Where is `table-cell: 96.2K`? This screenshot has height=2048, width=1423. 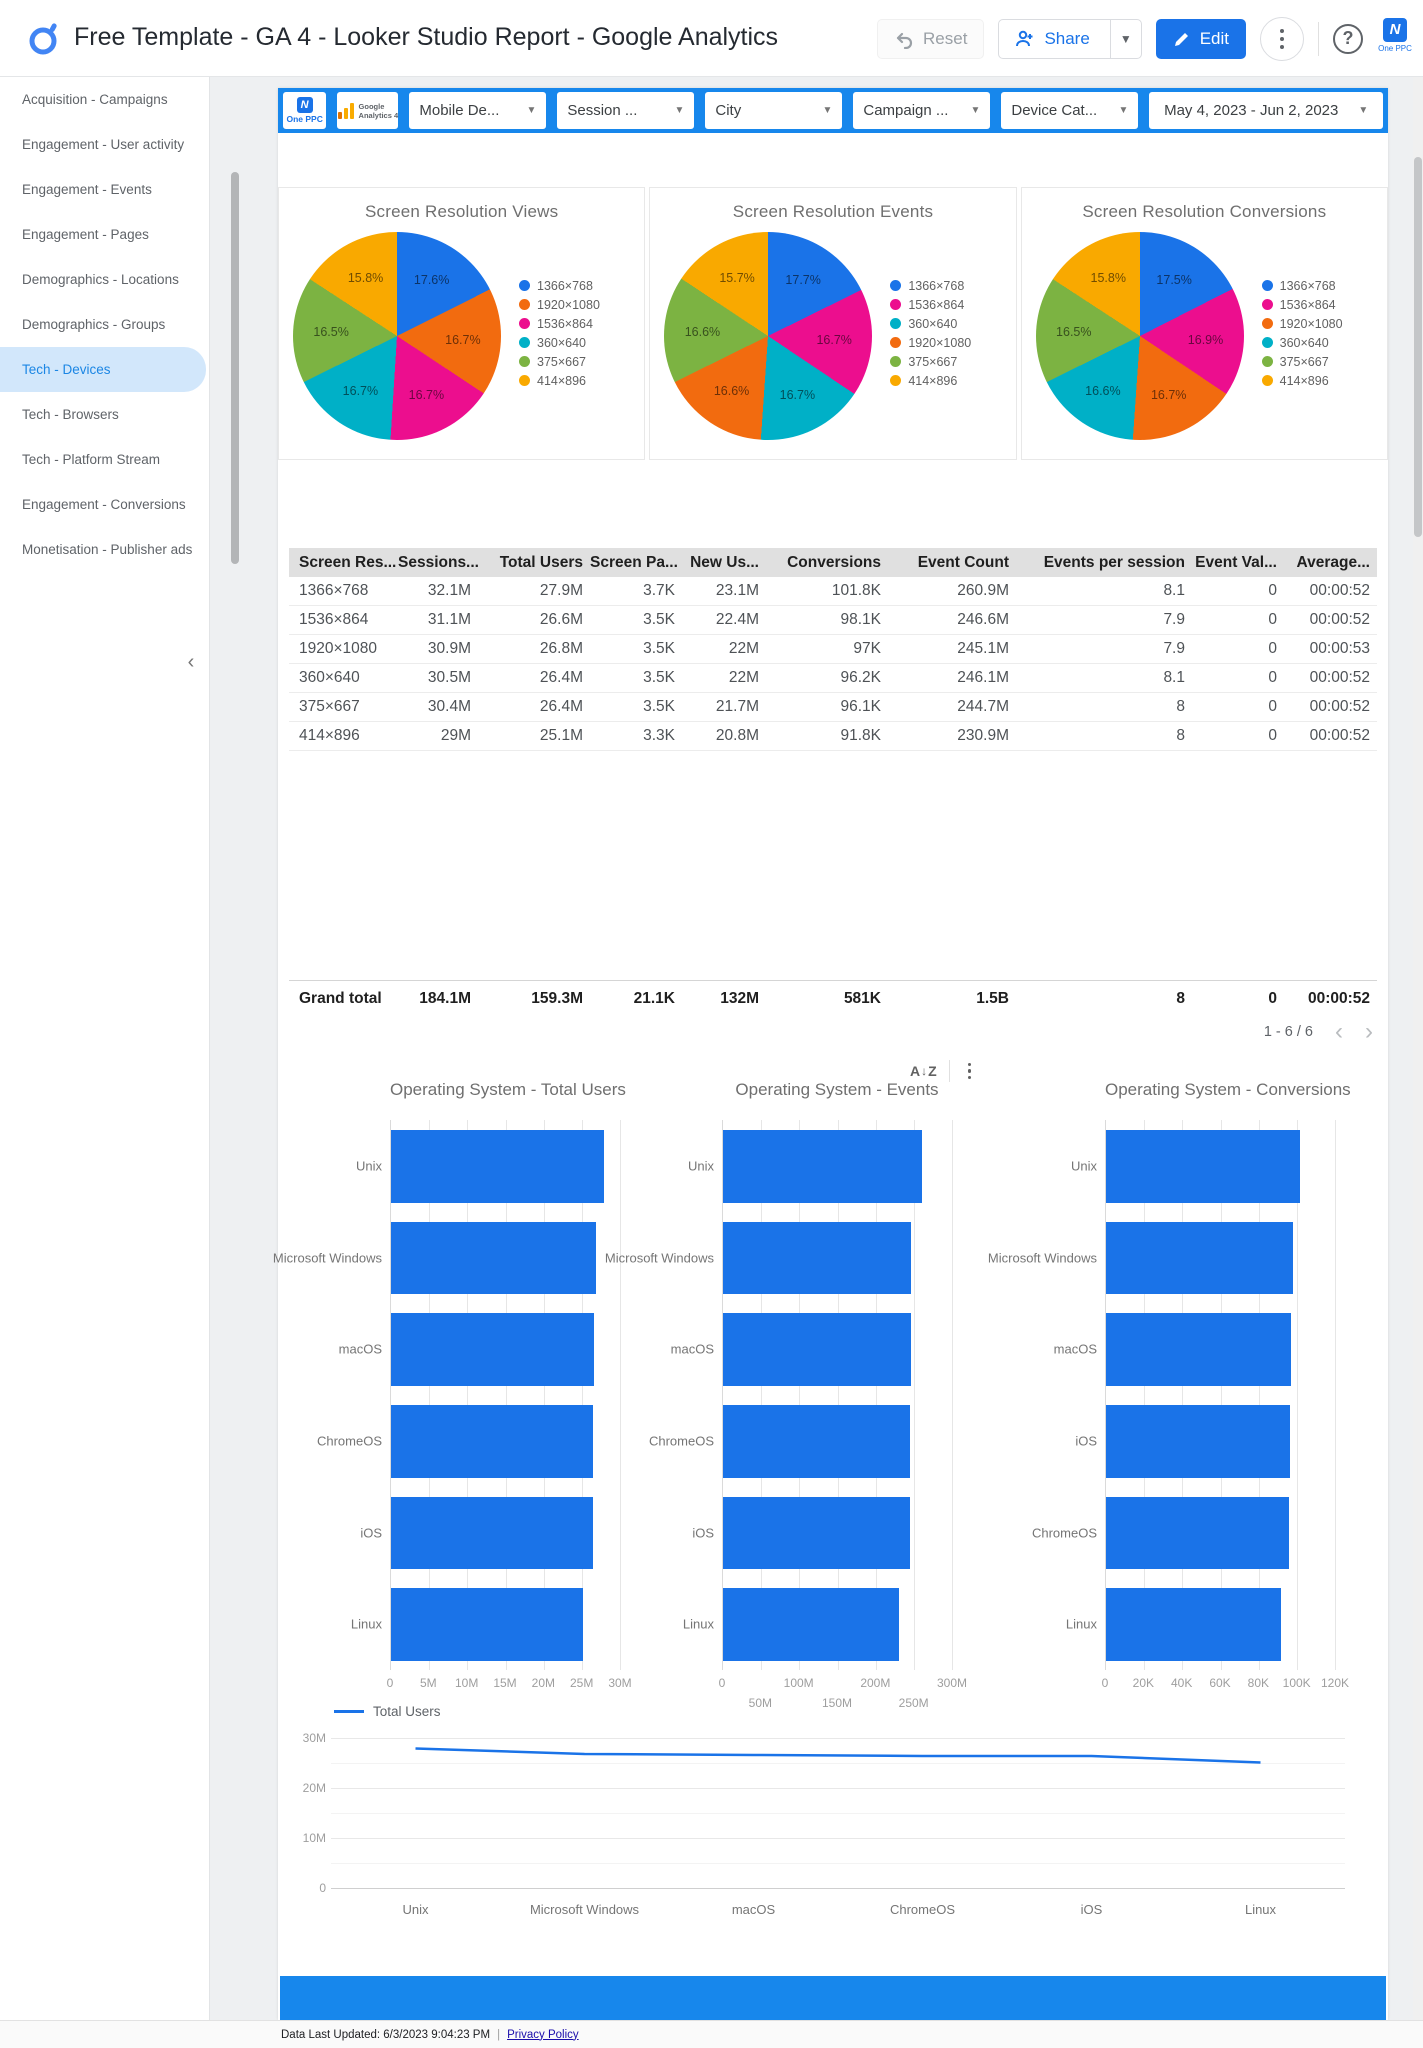
table-cell: 96.2K is located at coordinates (860, 677).